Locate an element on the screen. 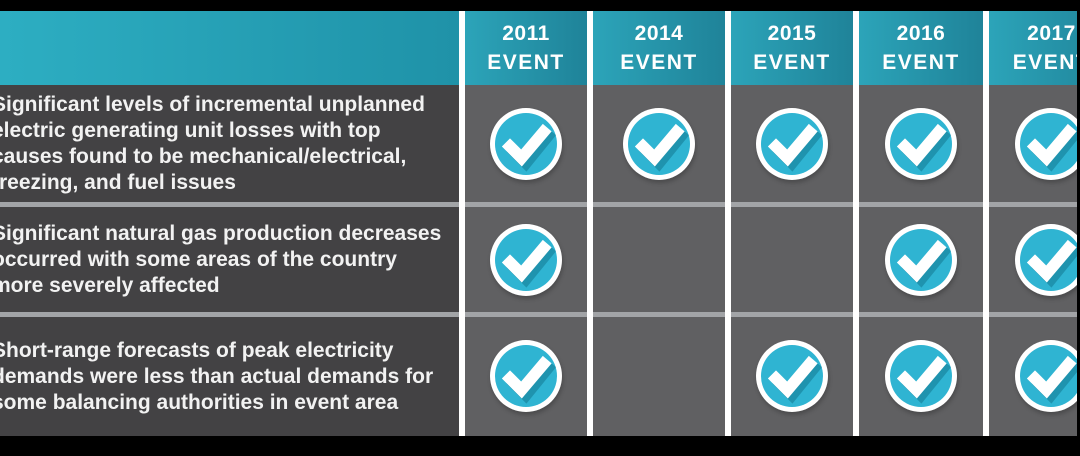 This screenshot has height=456, width=1080. column-year-label: 2017 is located at coordinates (1051, 33).